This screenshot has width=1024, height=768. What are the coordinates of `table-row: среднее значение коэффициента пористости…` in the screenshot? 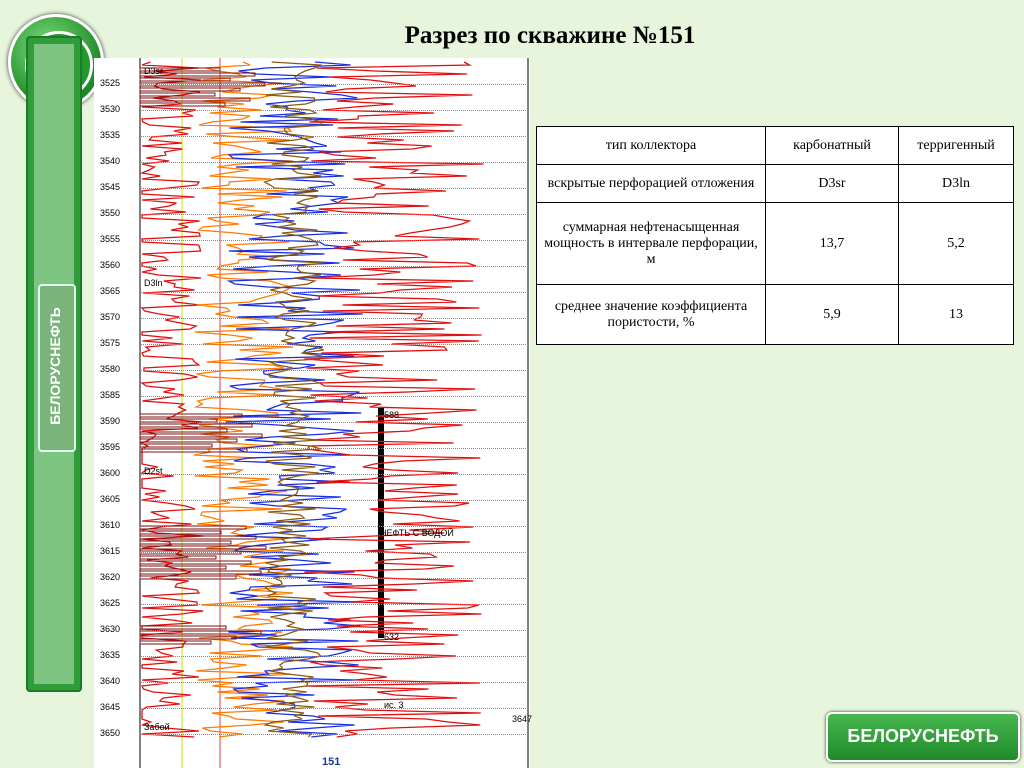 It's located at (775, 314).